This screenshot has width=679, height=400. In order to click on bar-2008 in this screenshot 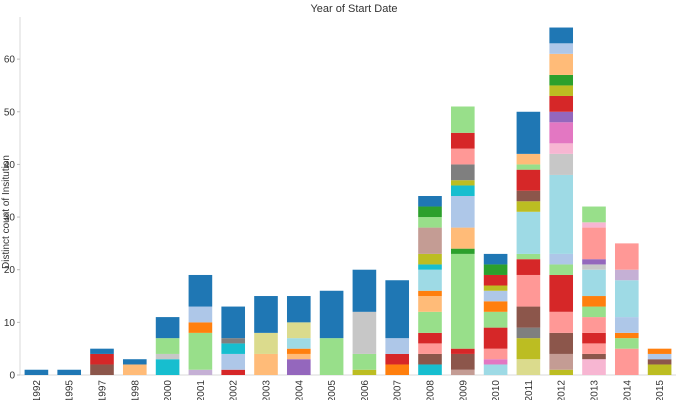, I will do `click(430, 285)`.